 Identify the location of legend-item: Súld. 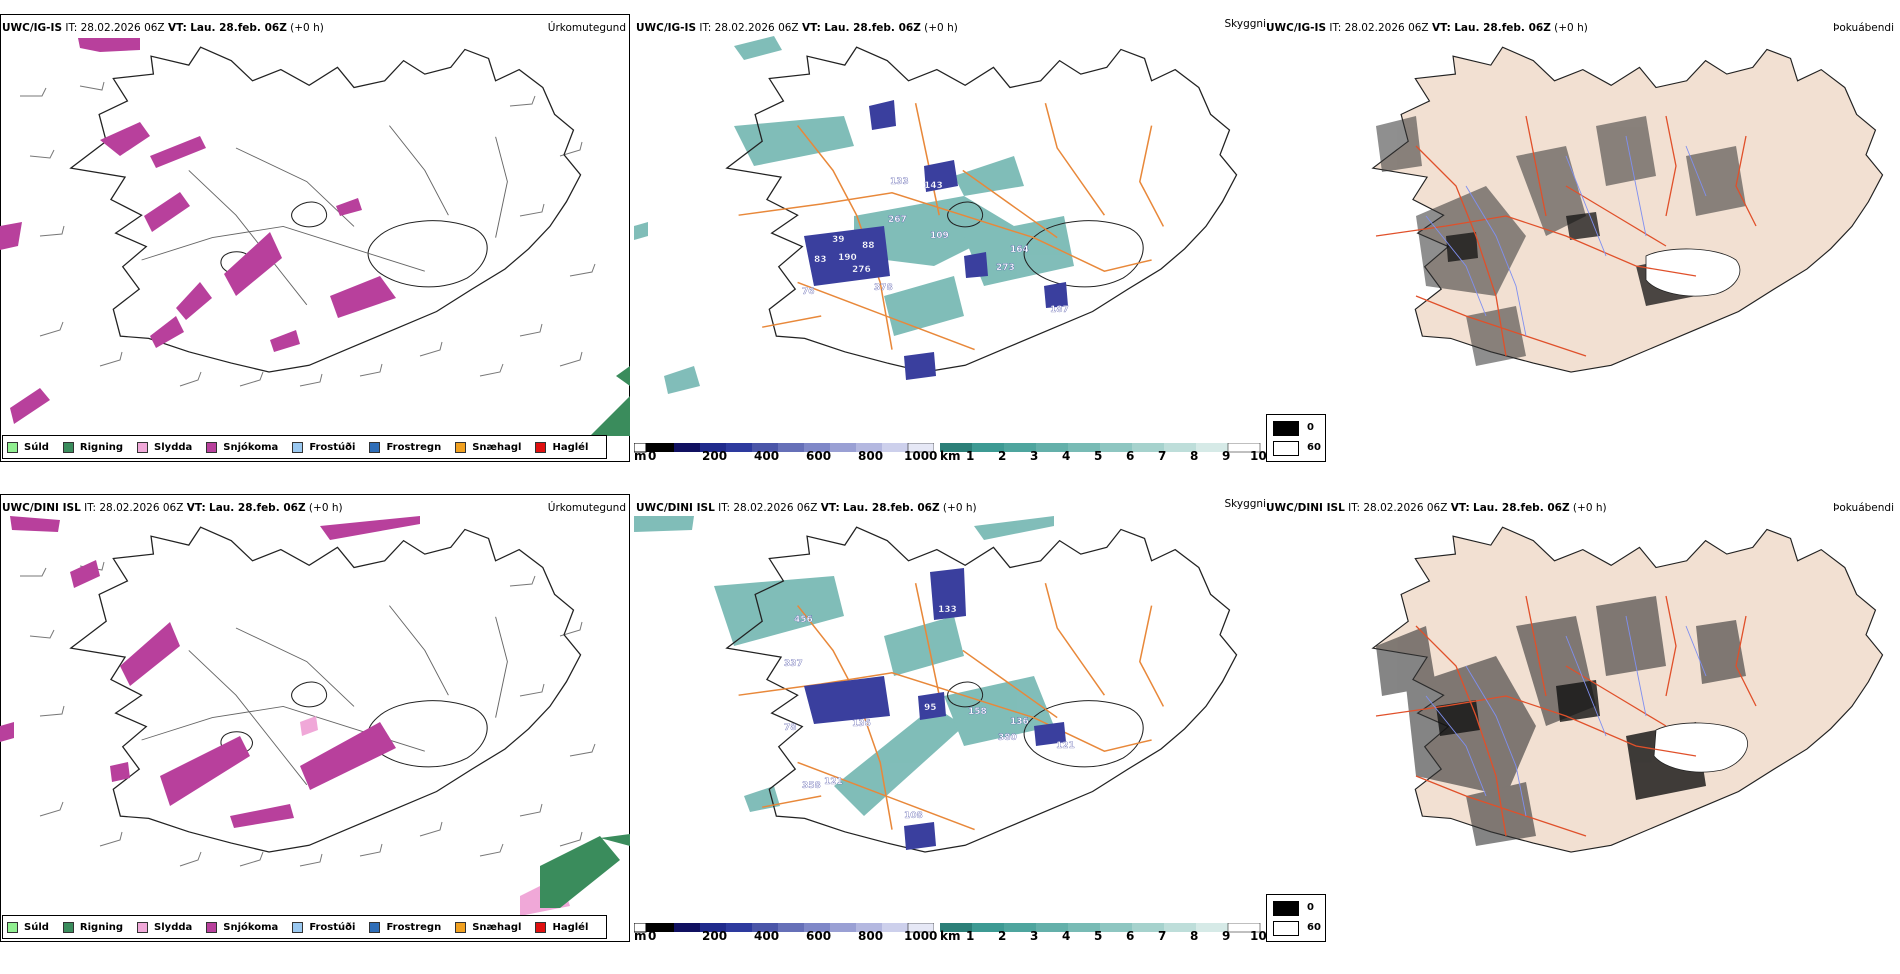
(28, 447).